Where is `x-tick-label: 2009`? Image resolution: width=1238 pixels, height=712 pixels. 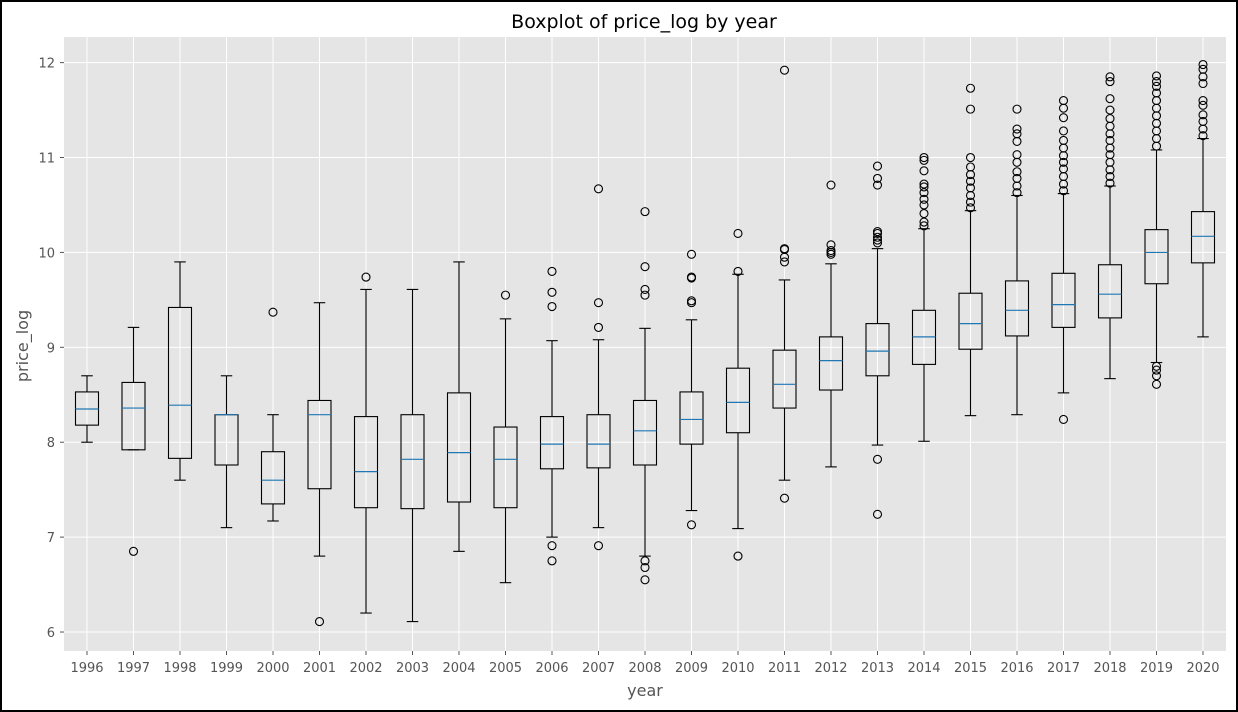 x-tick-label: 2009 is located at coordinates (691, 668).